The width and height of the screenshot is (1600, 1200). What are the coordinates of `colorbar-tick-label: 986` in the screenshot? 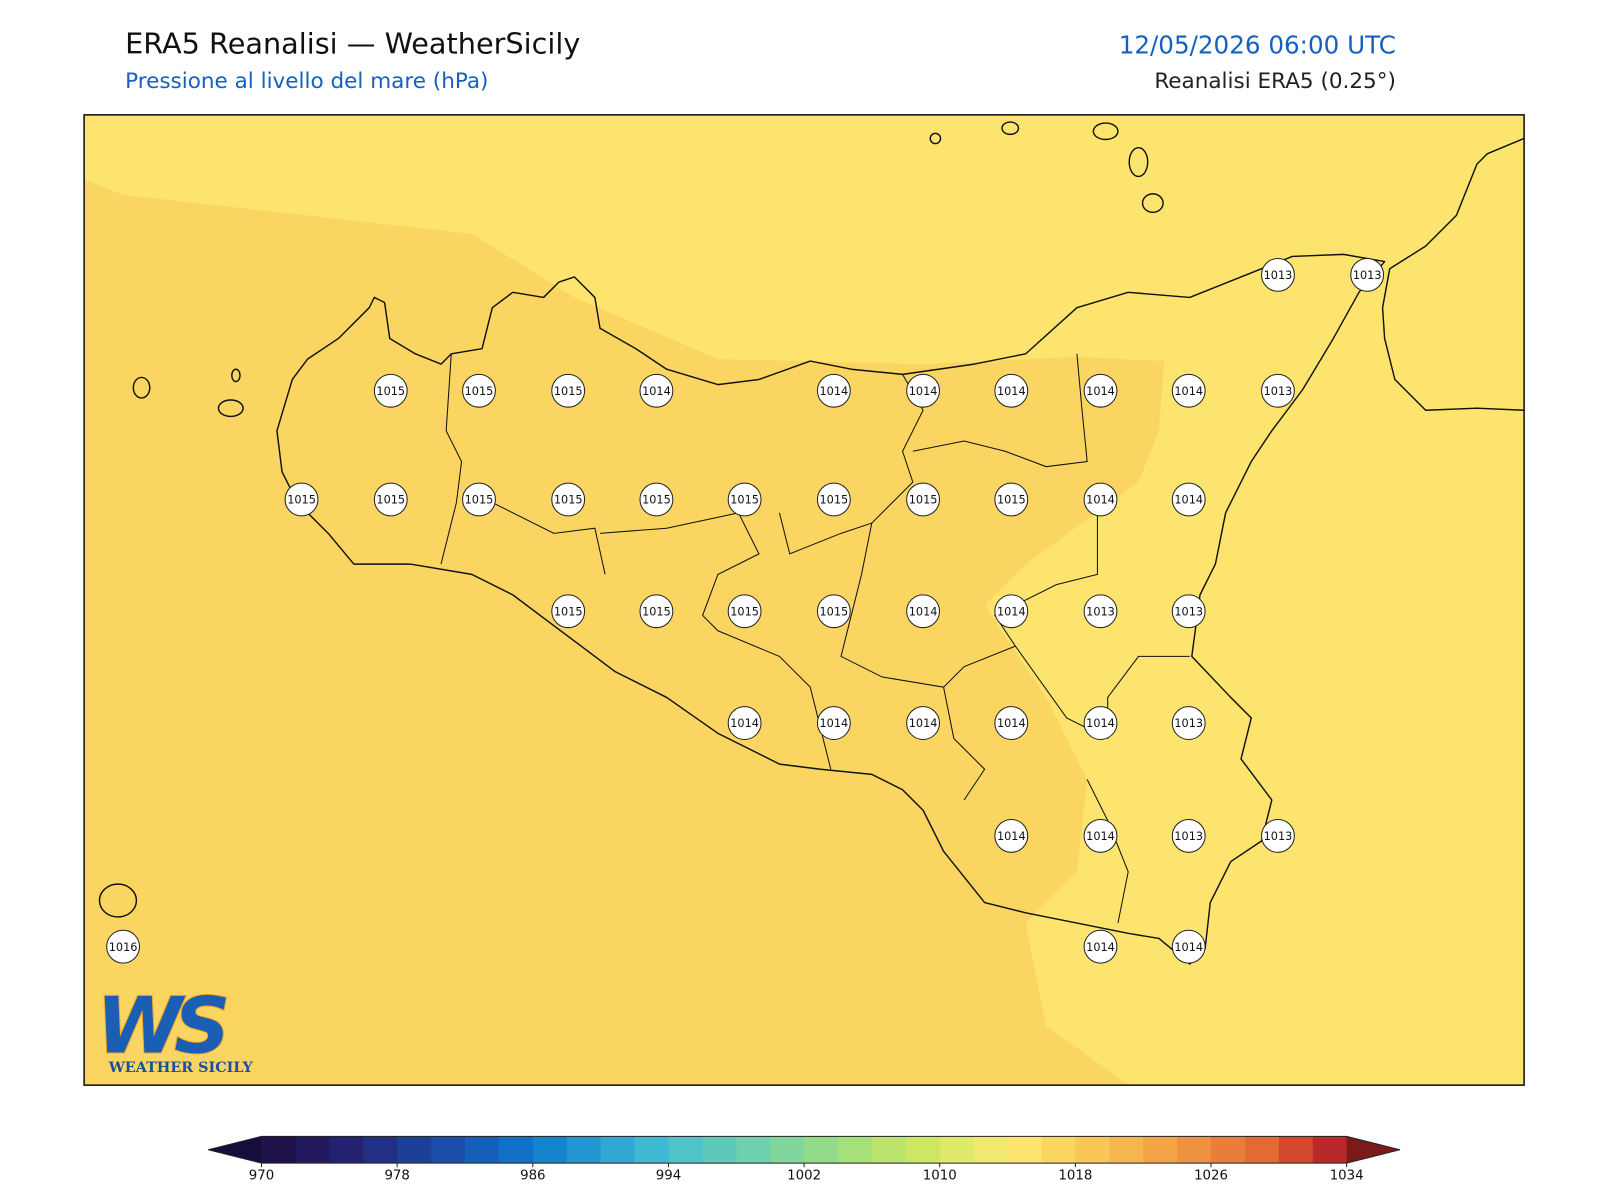 It's located at (532, 1175).